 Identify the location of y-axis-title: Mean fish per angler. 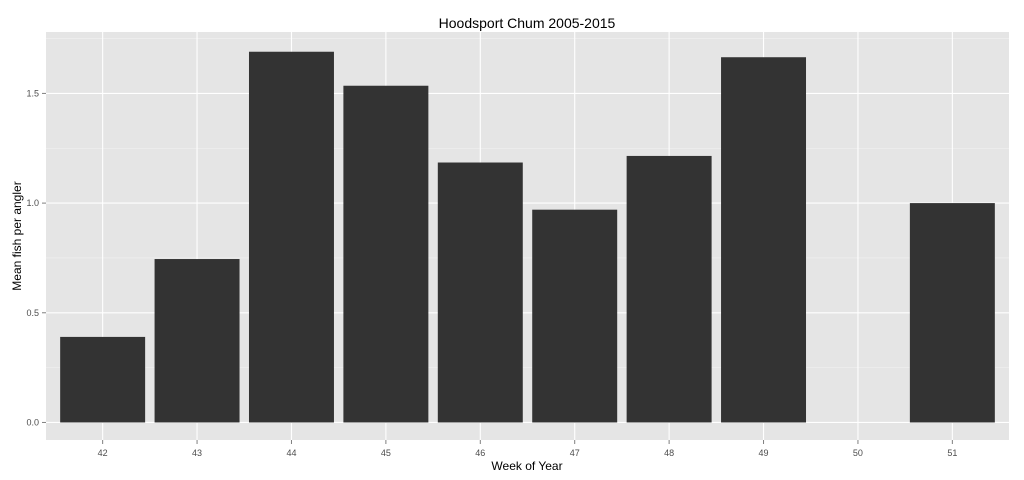
(17, 235).